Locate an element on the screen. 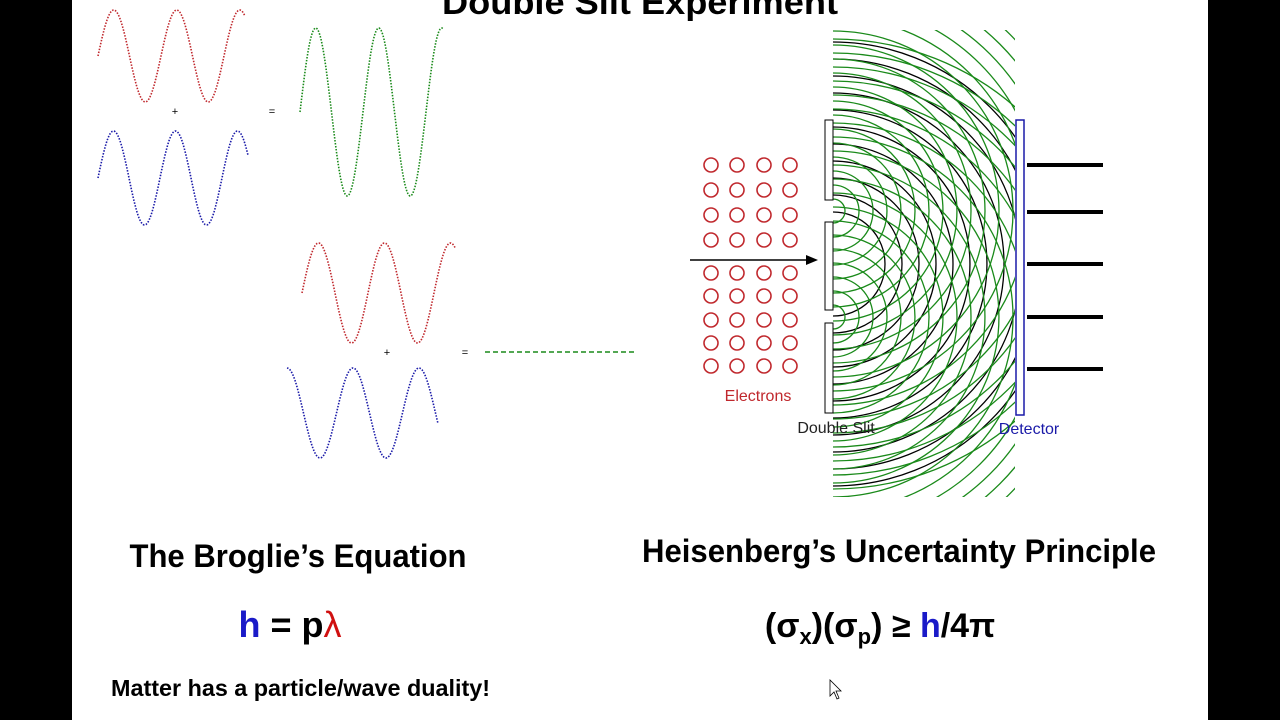  eq-part: = p is located at coordinates (291, 624).